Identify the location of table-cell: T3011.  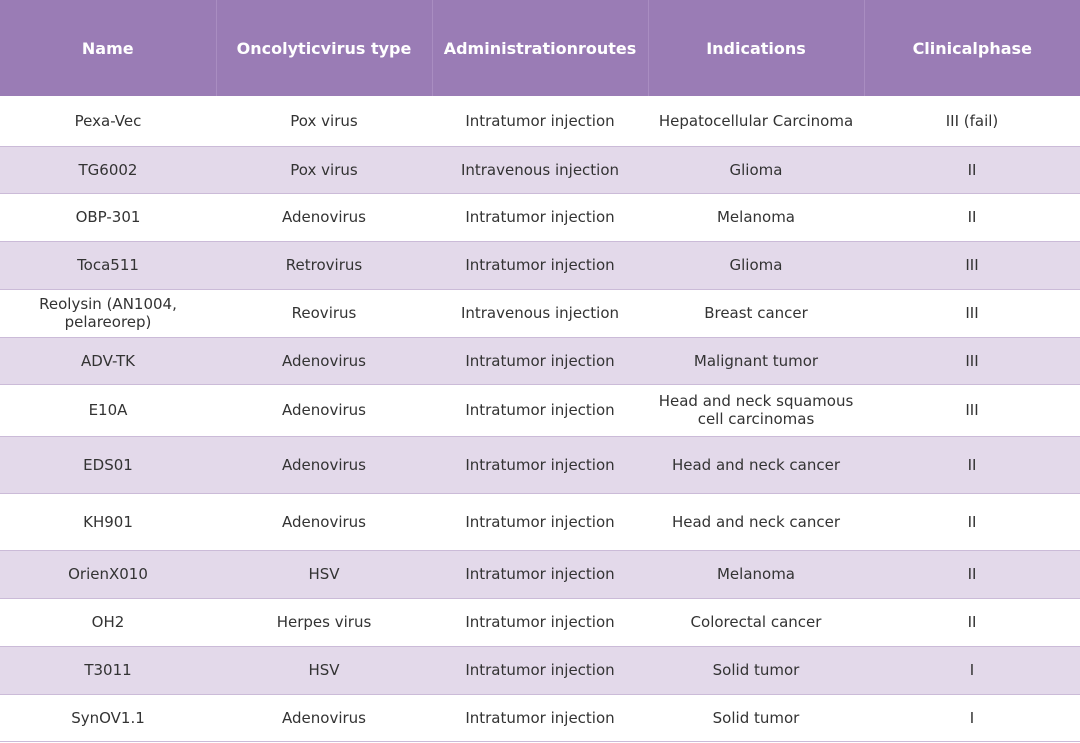
(108, 670).